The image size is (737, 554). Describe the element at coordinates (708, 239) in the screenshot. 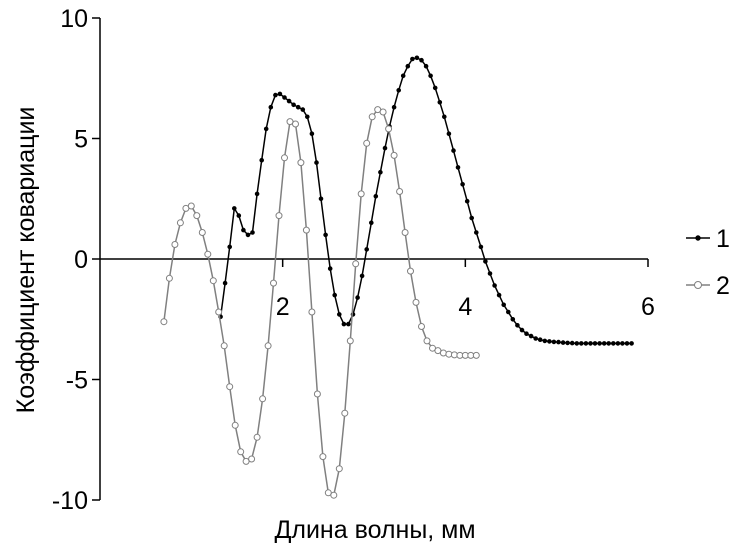

I see `legend-item-1: 1` at that location.